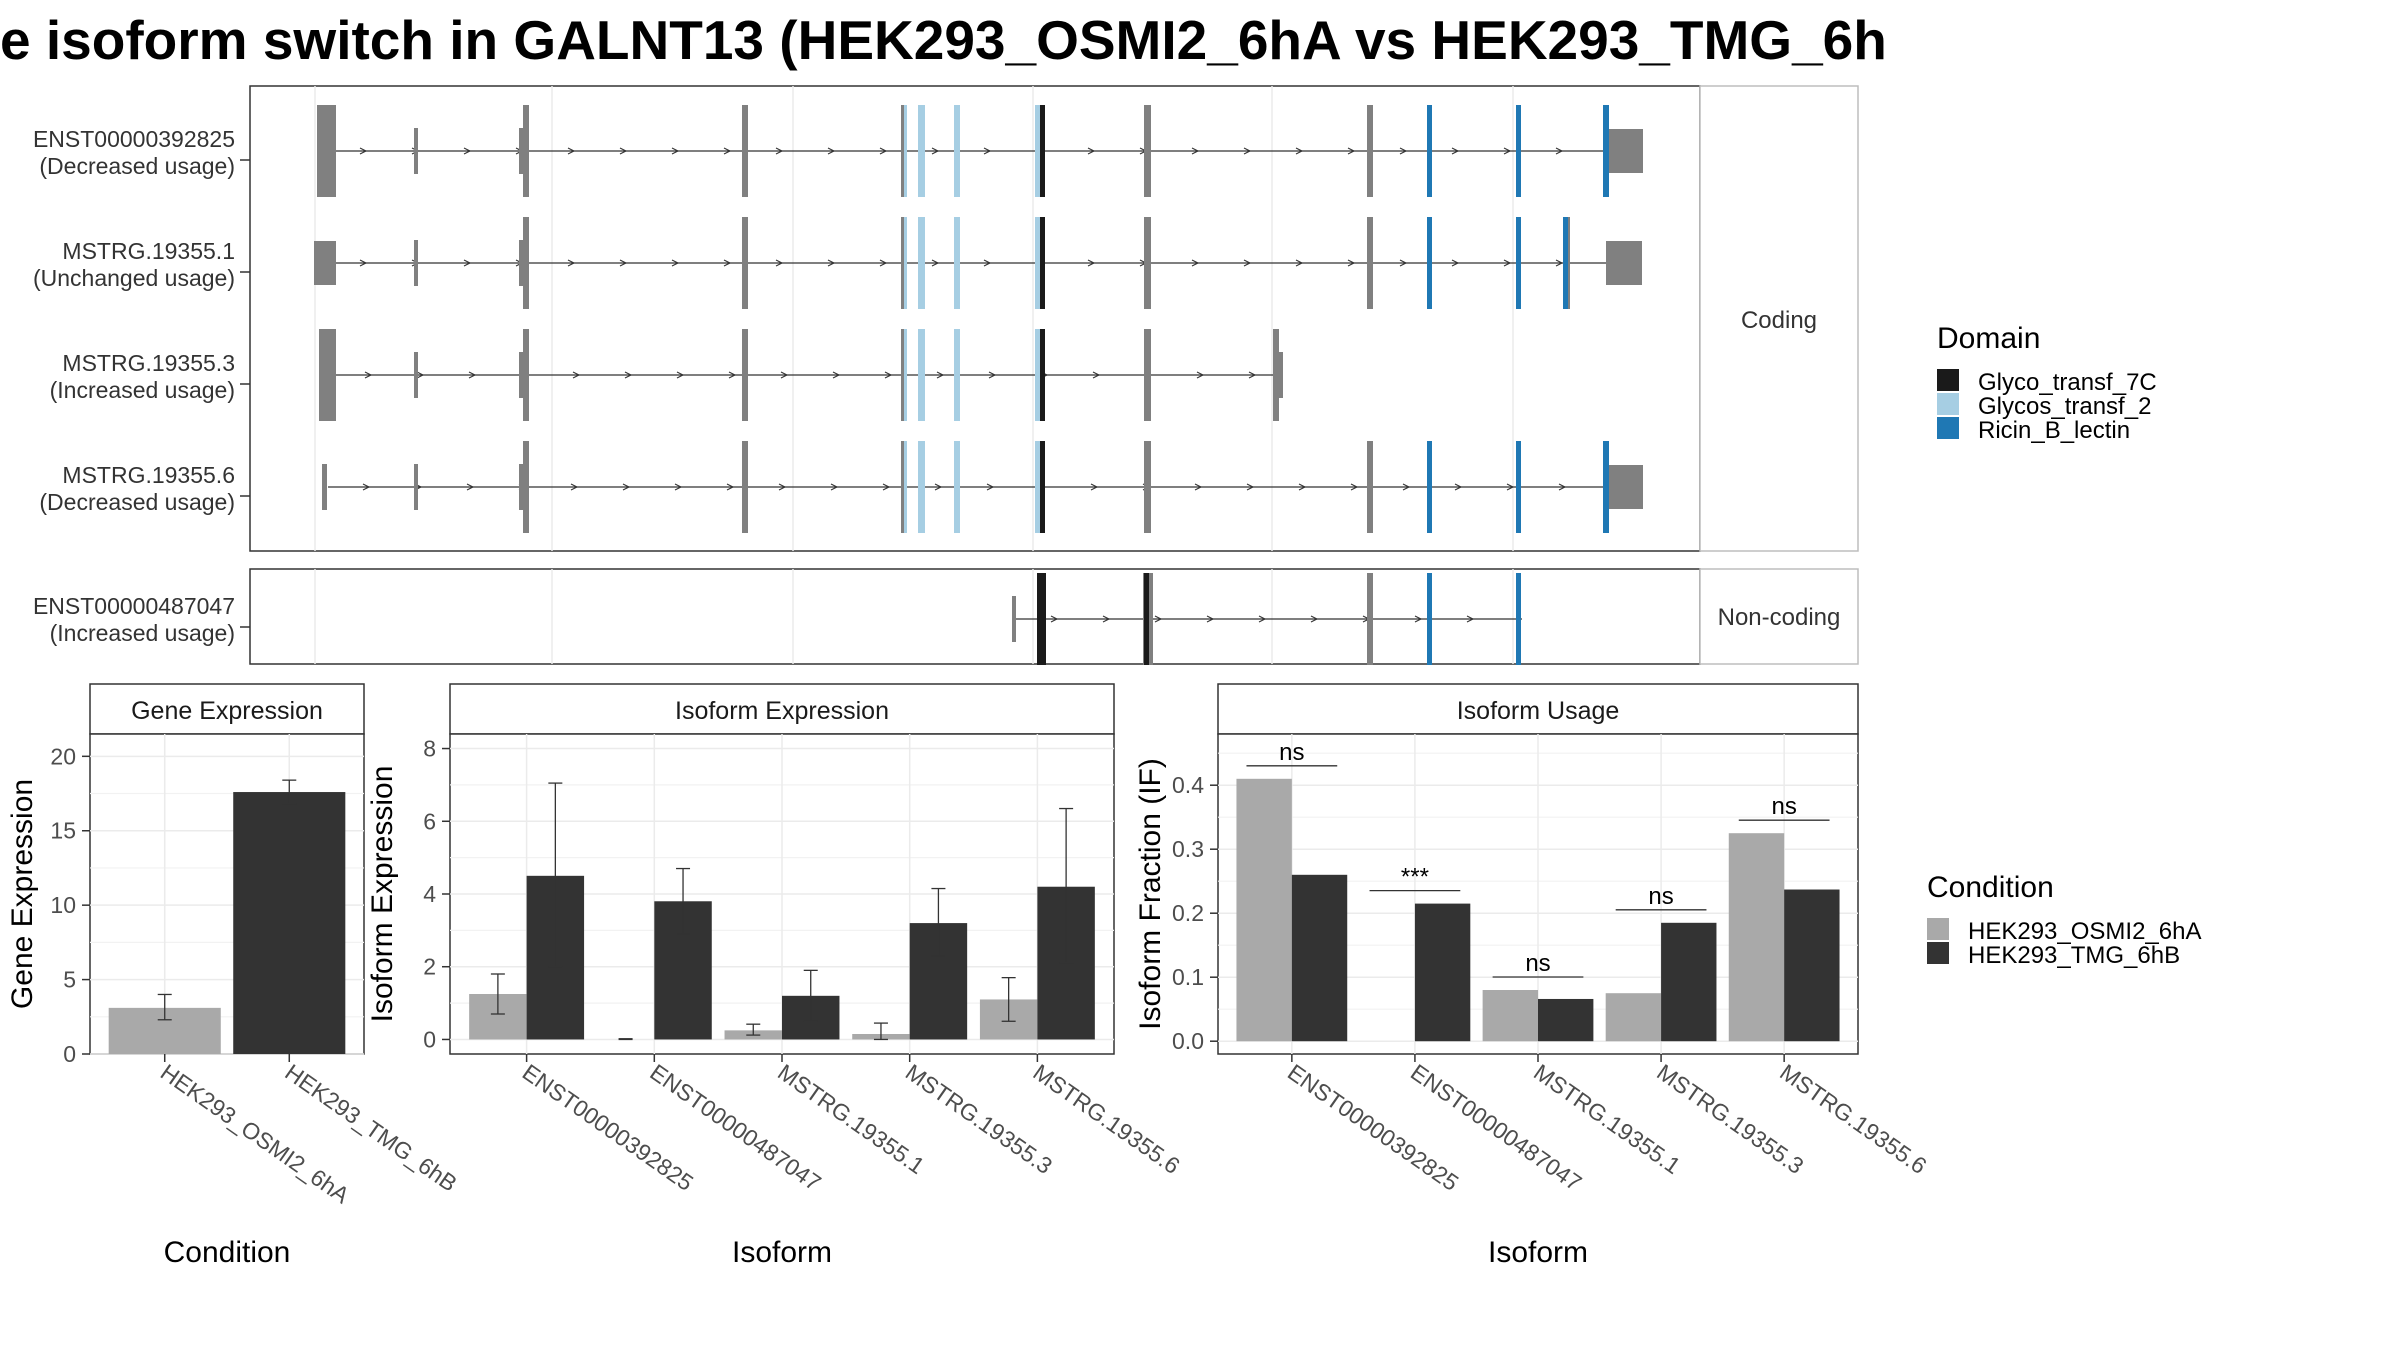 Image resolution: width=2400 pixels, height=1350 pixels. Describe the element at coordinates (142, 633) in the screenshot. I see `isoform-usage-status: (Increased usage)` at that location.